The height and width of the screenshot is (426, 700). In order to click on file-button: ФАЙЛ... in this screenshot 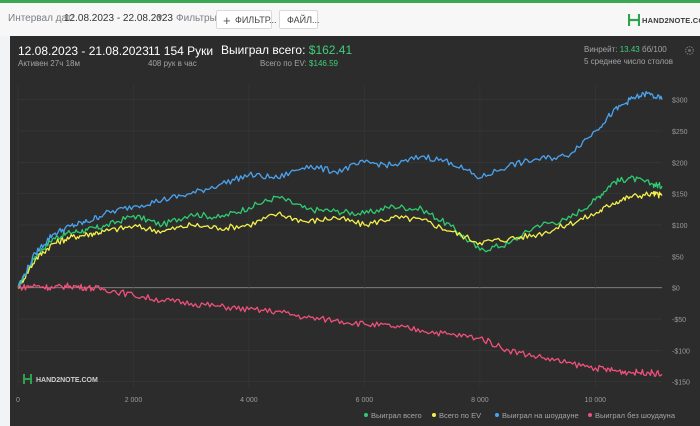, I will do `click(299, 19)`.